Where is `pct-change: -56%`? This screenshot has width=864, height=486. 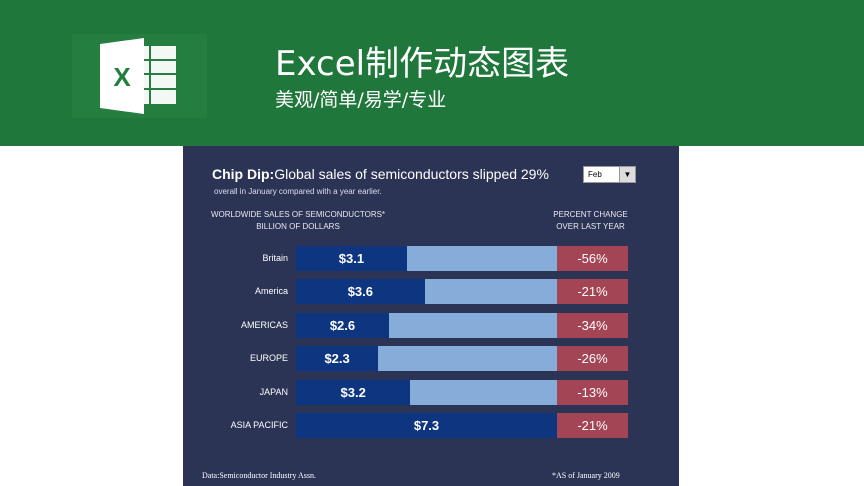
pct-change: -56% is located at coordinates (592, 258).